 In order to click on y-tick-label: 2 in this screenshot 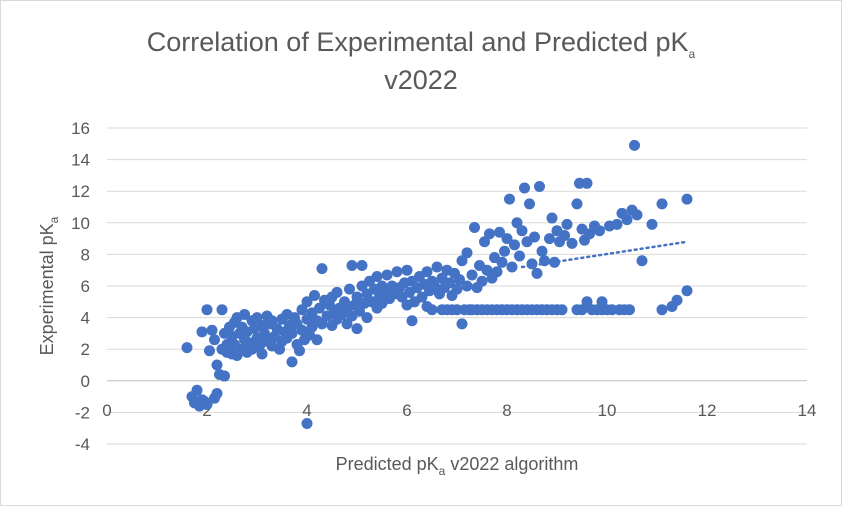, I will do `click(85, 349)`.